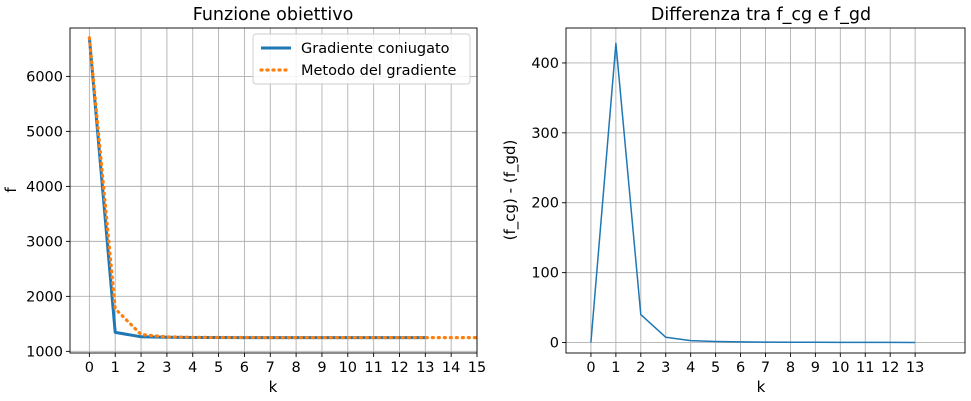 Image resolution: width=971 pixels, height=401 pixels. Describe the element at coordinates (545, 134) in the screenshot. I see `y-tick-label: 300` at that location.